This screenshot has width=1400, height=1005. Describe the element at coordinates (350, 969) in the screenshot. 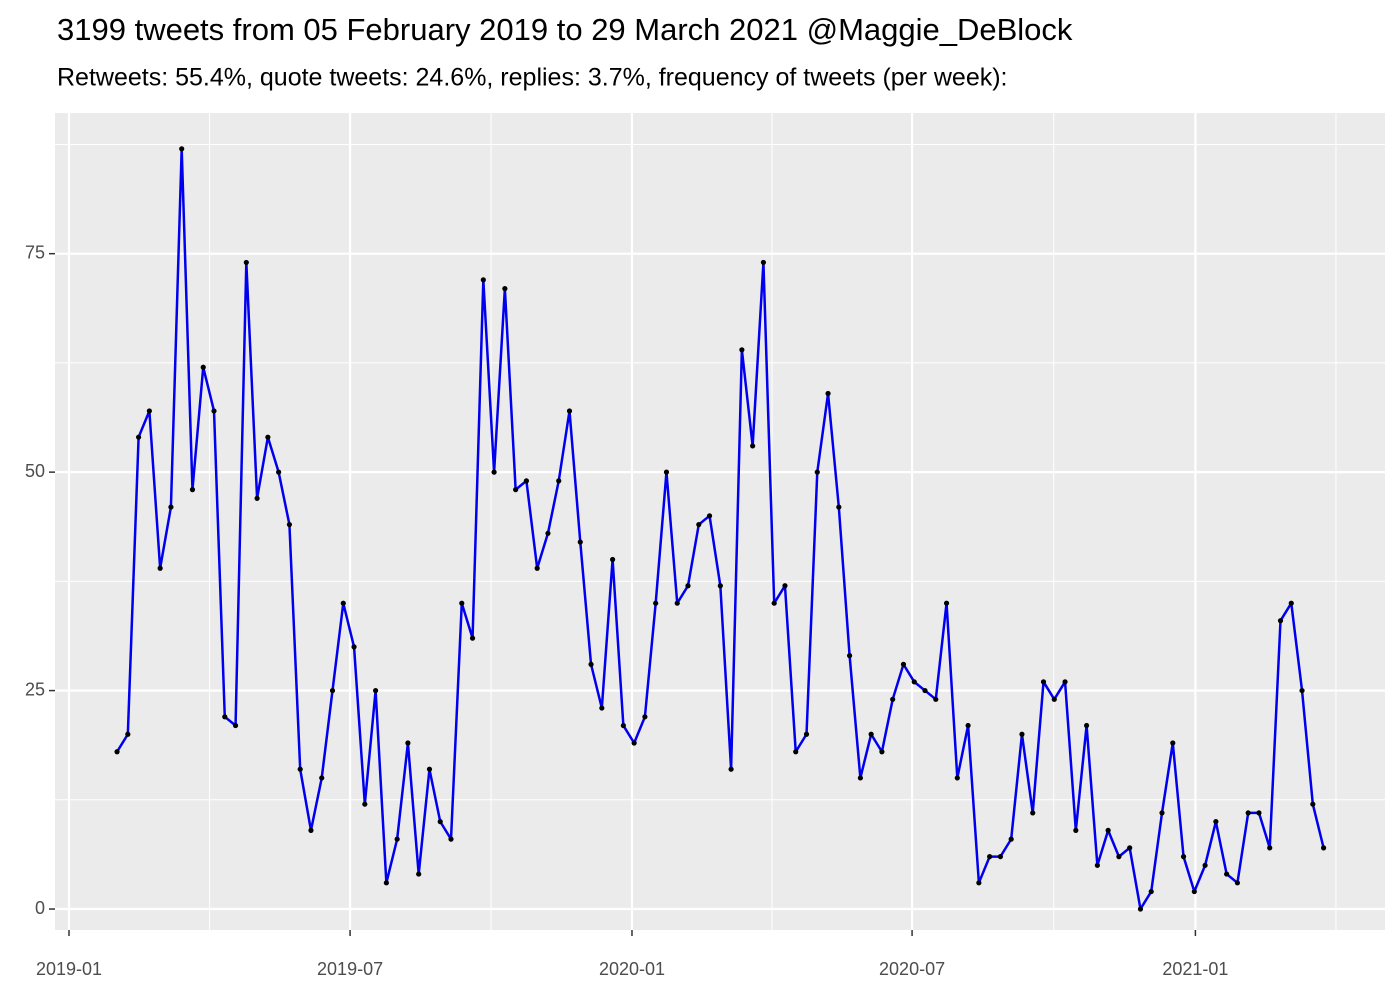

I see `x-tick-label: 2019-07` at that location.